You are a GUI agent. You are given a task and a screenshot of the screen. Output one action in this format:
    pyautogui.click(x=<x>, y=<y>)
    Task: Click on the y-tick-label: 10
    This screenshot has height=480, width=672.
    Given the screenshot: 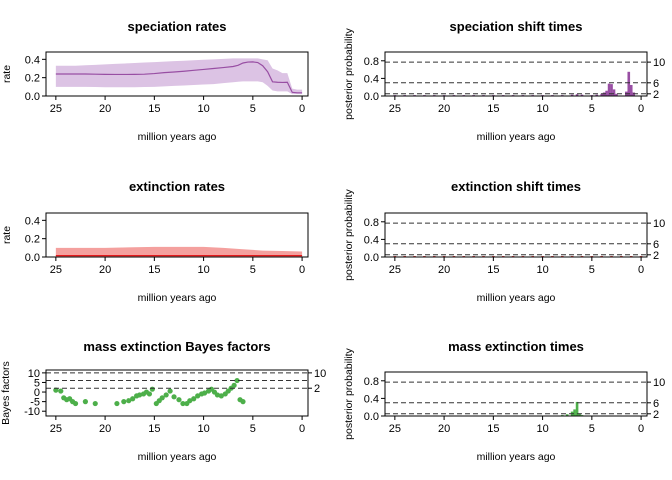 What is the action you would take?
    pyautogui.click(x=34, y=374)
    